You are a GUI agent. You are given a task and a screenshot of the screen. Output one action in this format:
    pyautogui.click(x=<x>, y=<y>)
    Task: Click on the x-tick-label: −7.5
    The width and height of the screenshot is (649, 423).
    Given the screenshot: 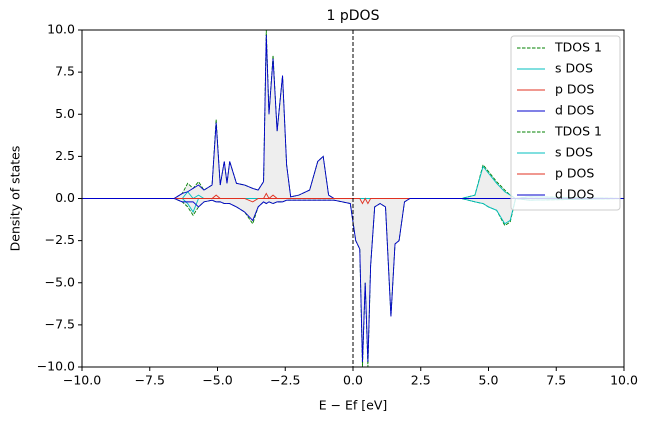 What is the action you would take?
    pyautogui.click(x=150, y=380)
    